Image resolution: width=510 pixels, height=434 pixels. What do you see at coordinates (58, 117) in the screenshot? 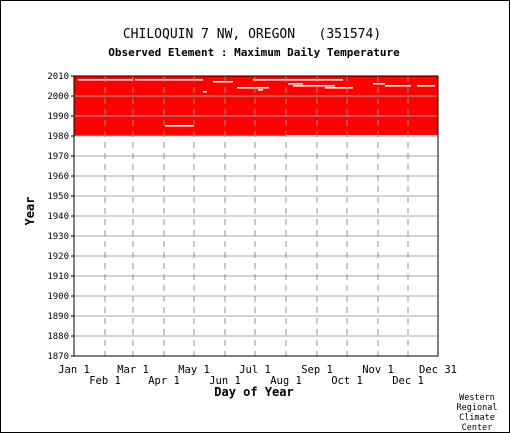
I see `y-tick-1990: 1990` at bounding box center [58, 117].